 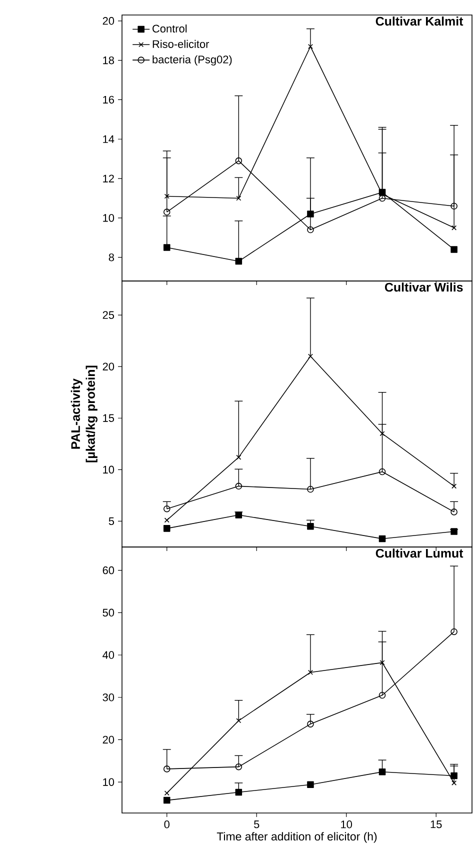 What do you see at coordinates (111, 521) in the screenshot?
I see `y-tick-label: 5` at bounding box center [111, 521].